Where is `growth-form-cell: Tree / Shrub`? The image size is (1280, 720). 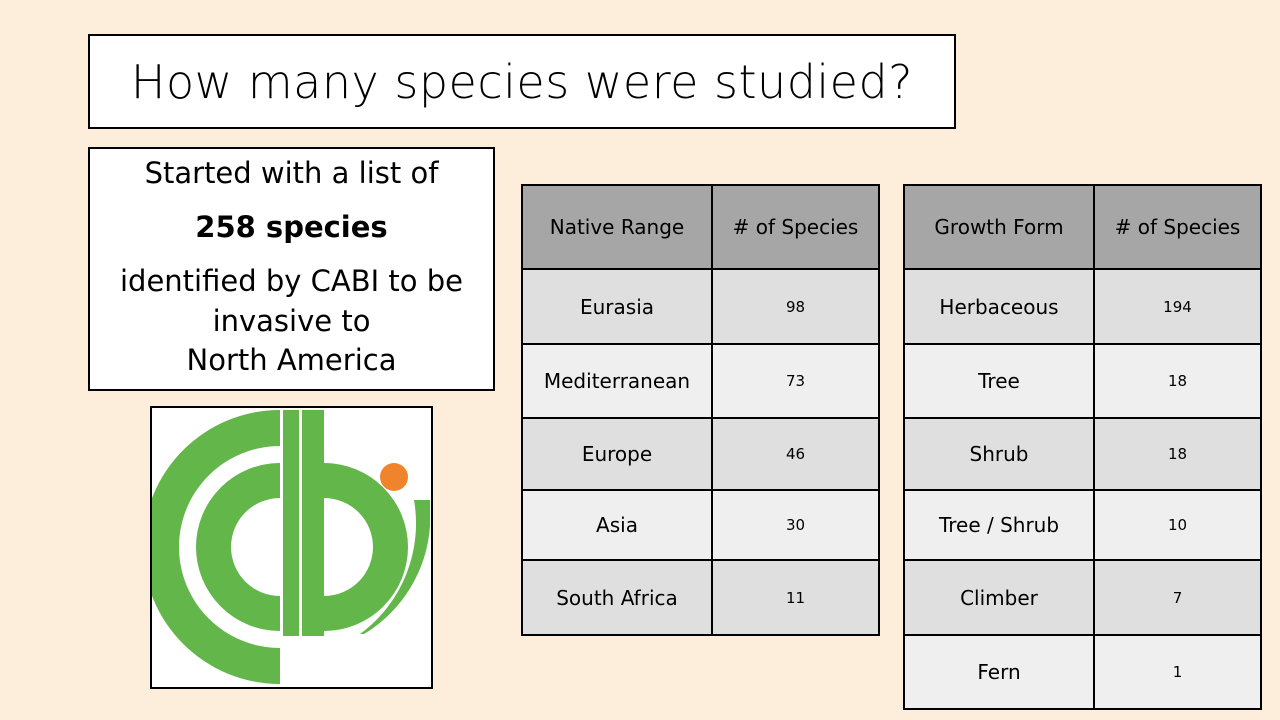
growth-form-cell: Tree / Shrub is located at coordinates (999, 525).